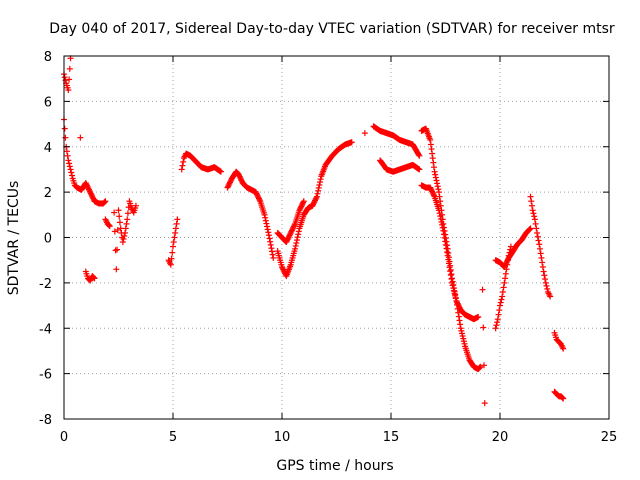 Image resolution: width=640 pixels, height=480 pixels. Describe the element at coordinates (391, 437) in the screenshot. I see `x-tick-label: 15` at that location.